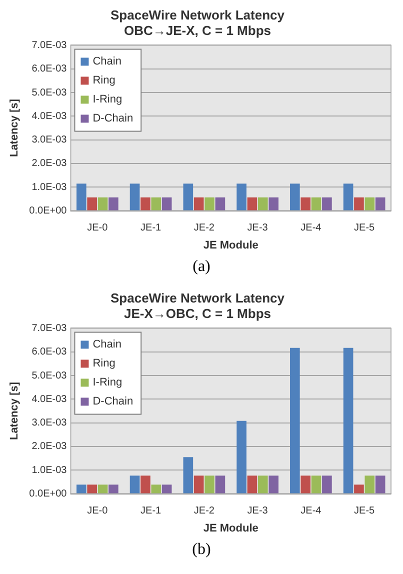 This screenshot has width=403, height=574. What do you see at coordinates (201, 550) in the screenshot?
I see `text: (b)` at bounding box center [201, 550].